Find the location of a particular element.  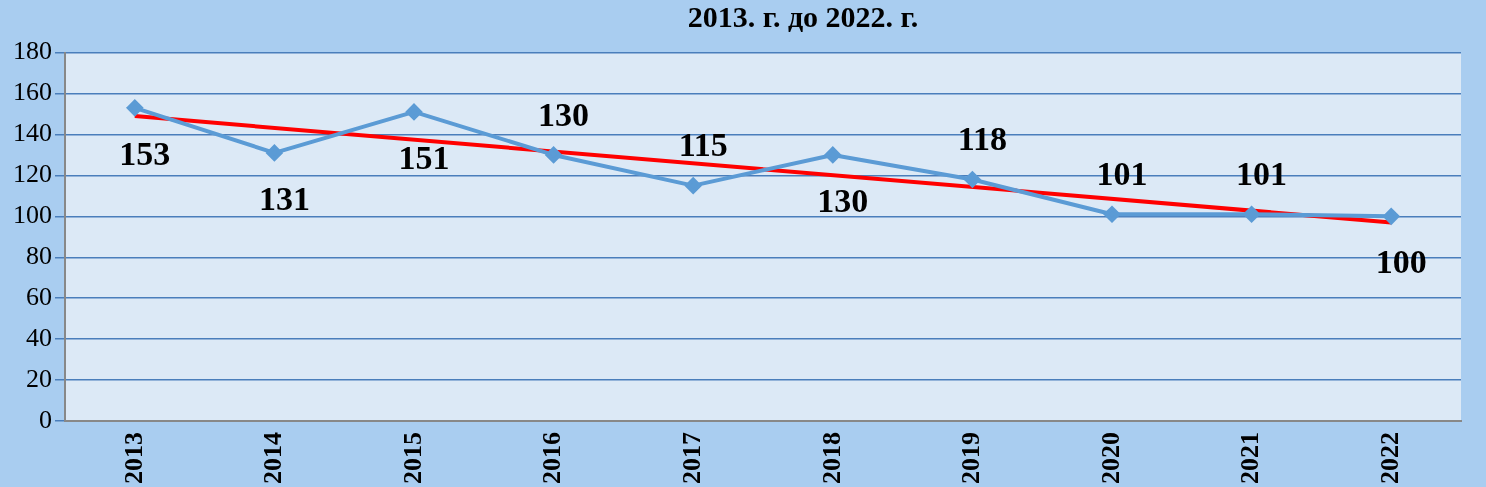

x-tick-label: 2022 is located at coordinates (1389, 458).